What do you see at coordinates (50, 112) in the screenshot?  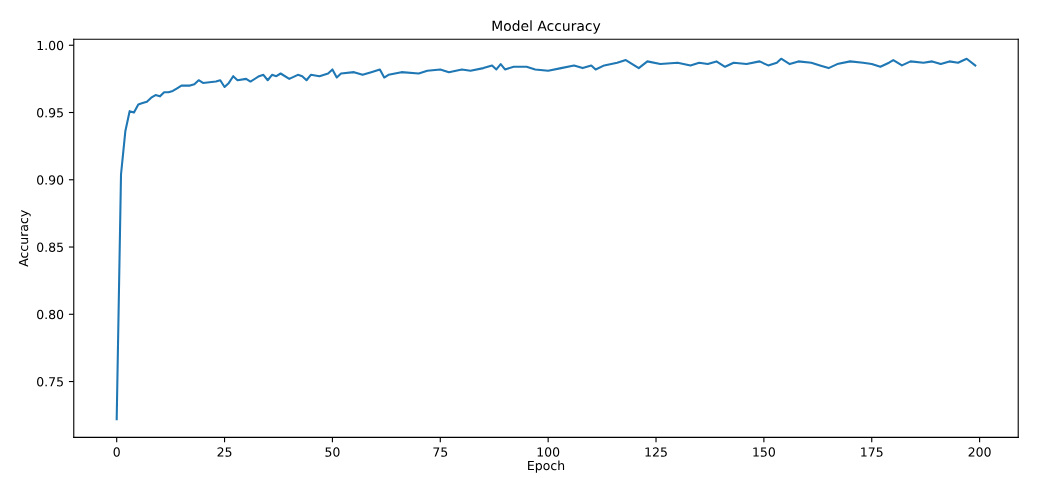 I see `y-tick-label: 0.95` at bounding box center [50, 112].